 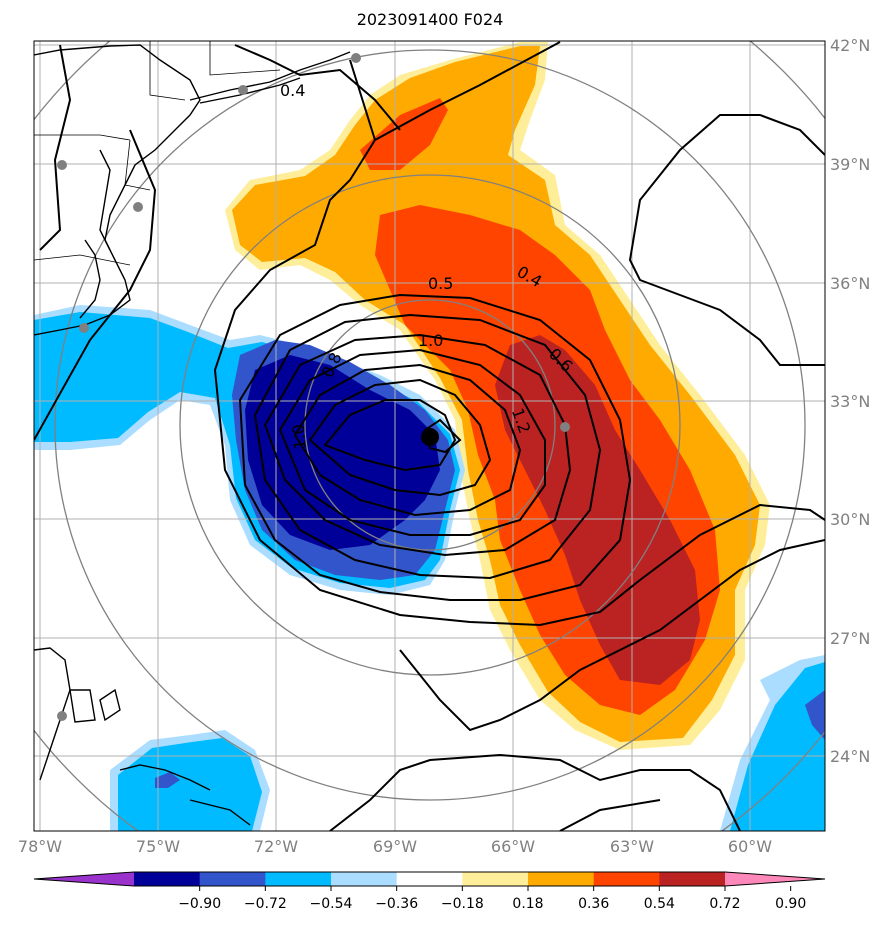 What do you see at coordinates (850, 756) in the screenshot?
I see `lat-tick-label: 24°N` at bounding box center [850, 756].